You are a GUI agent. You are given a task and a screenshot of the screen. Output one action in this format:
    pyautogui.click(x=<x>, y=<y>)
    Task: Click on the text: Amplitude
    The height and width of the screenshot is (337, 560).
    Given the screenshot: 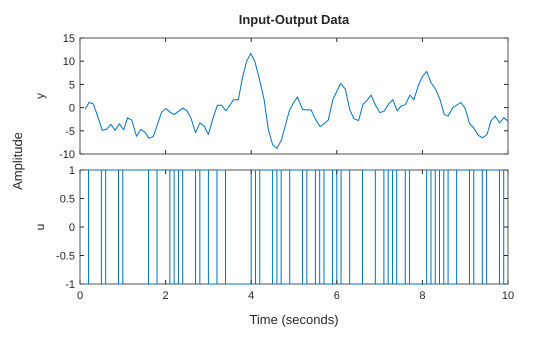 What is the action you would take?
    pyautogui.click(x=17, y=161)
    